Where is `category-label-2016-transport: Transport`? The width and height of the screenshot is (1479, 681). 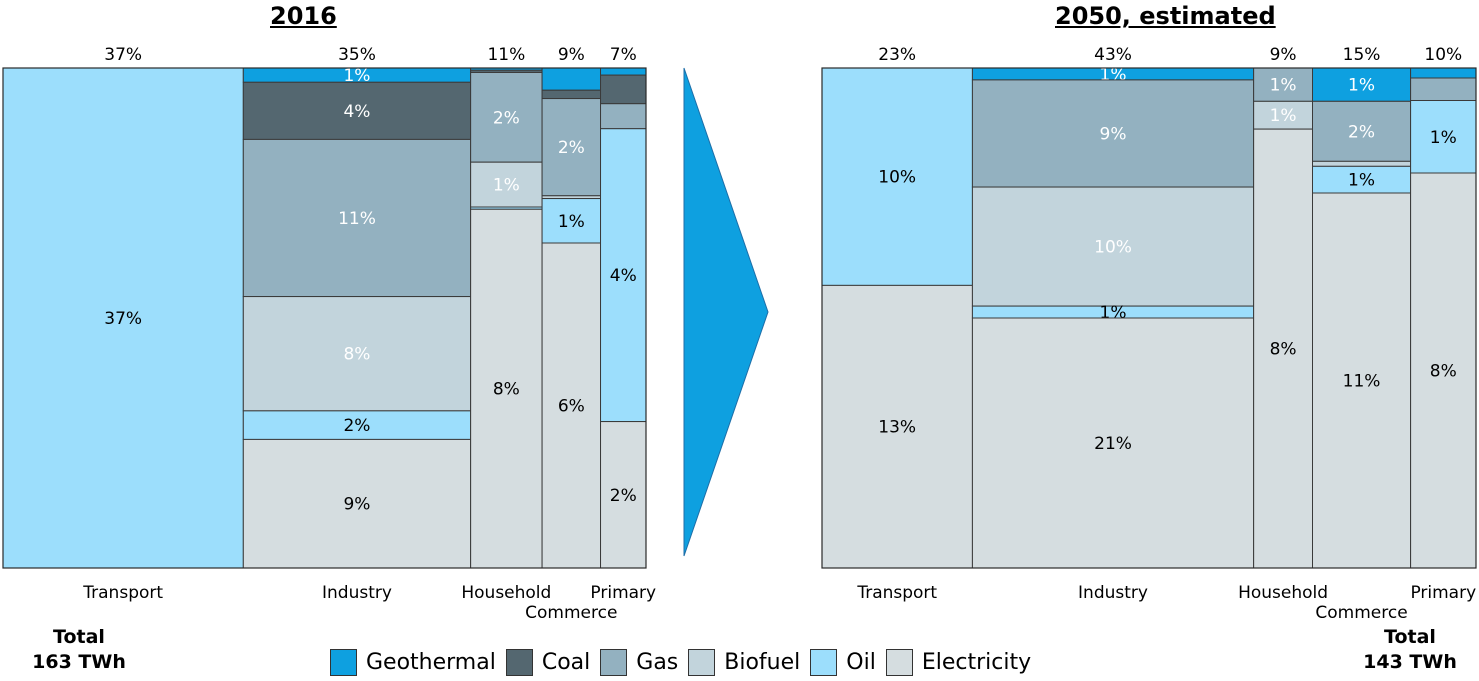
category-label-2016-transport: Transport is located at coordinates (122, 593).